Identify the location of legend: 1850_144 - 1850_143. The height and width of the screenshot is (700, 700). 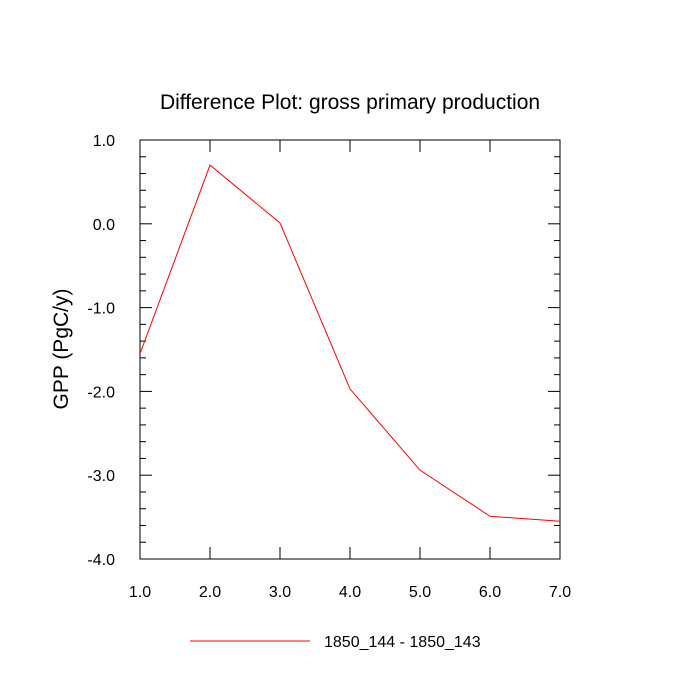
(335, 642).